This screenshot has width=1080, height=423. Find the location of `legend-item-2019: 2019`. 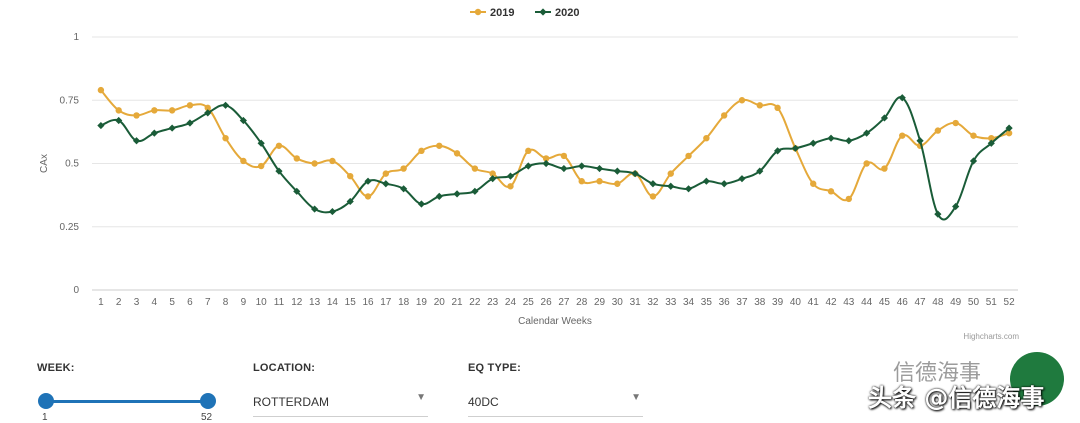

legend-item-2019: 2019 is located at coordinates (492, 13).